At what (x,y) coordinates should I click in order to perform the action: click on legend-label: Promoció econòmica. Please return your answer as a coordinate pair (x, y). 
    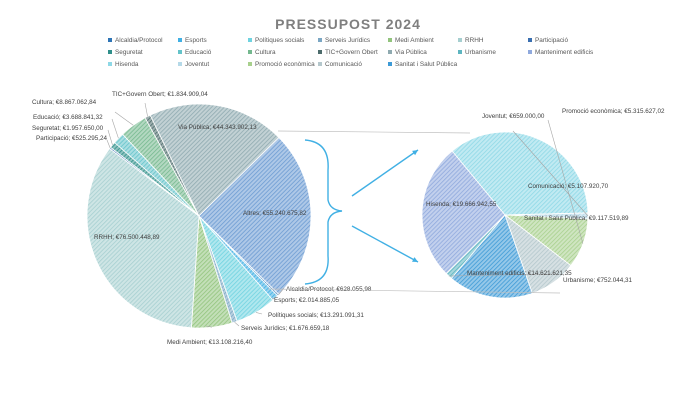
    Looking at the image, I should click on (285, 64).